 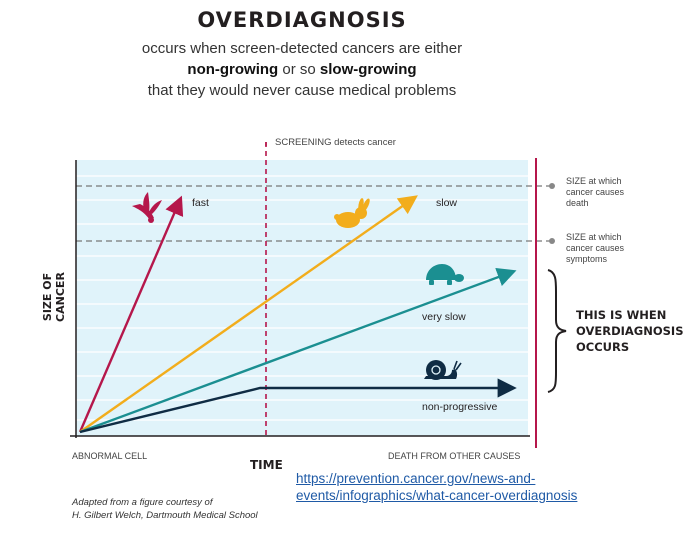 I want to click on series-label-slow: slow, so click(x=447, y=203).